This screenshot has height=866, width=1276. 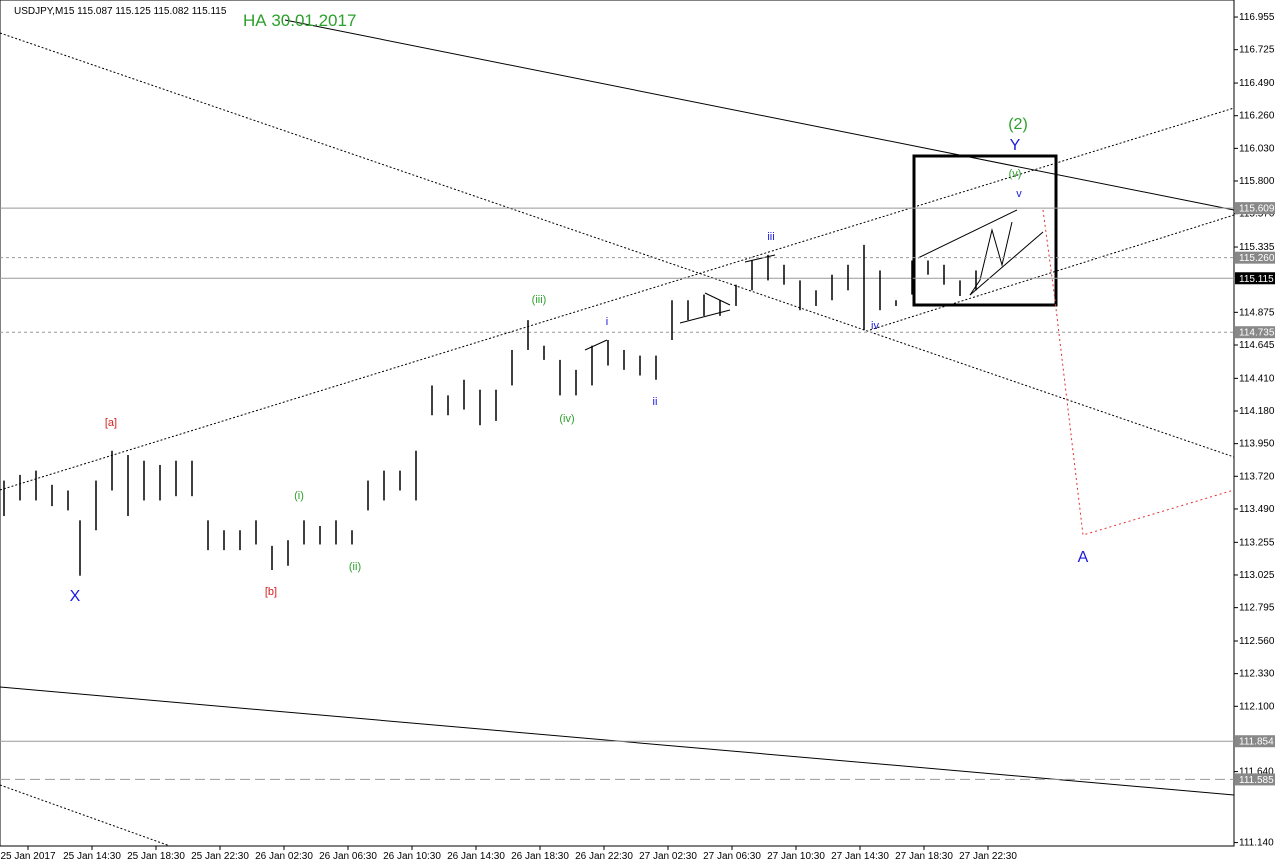 What do you see at coordinates (1257, 476) in the screenshot?
I see `y-tick-label: 113.720` at bounding box center [1257, 476].